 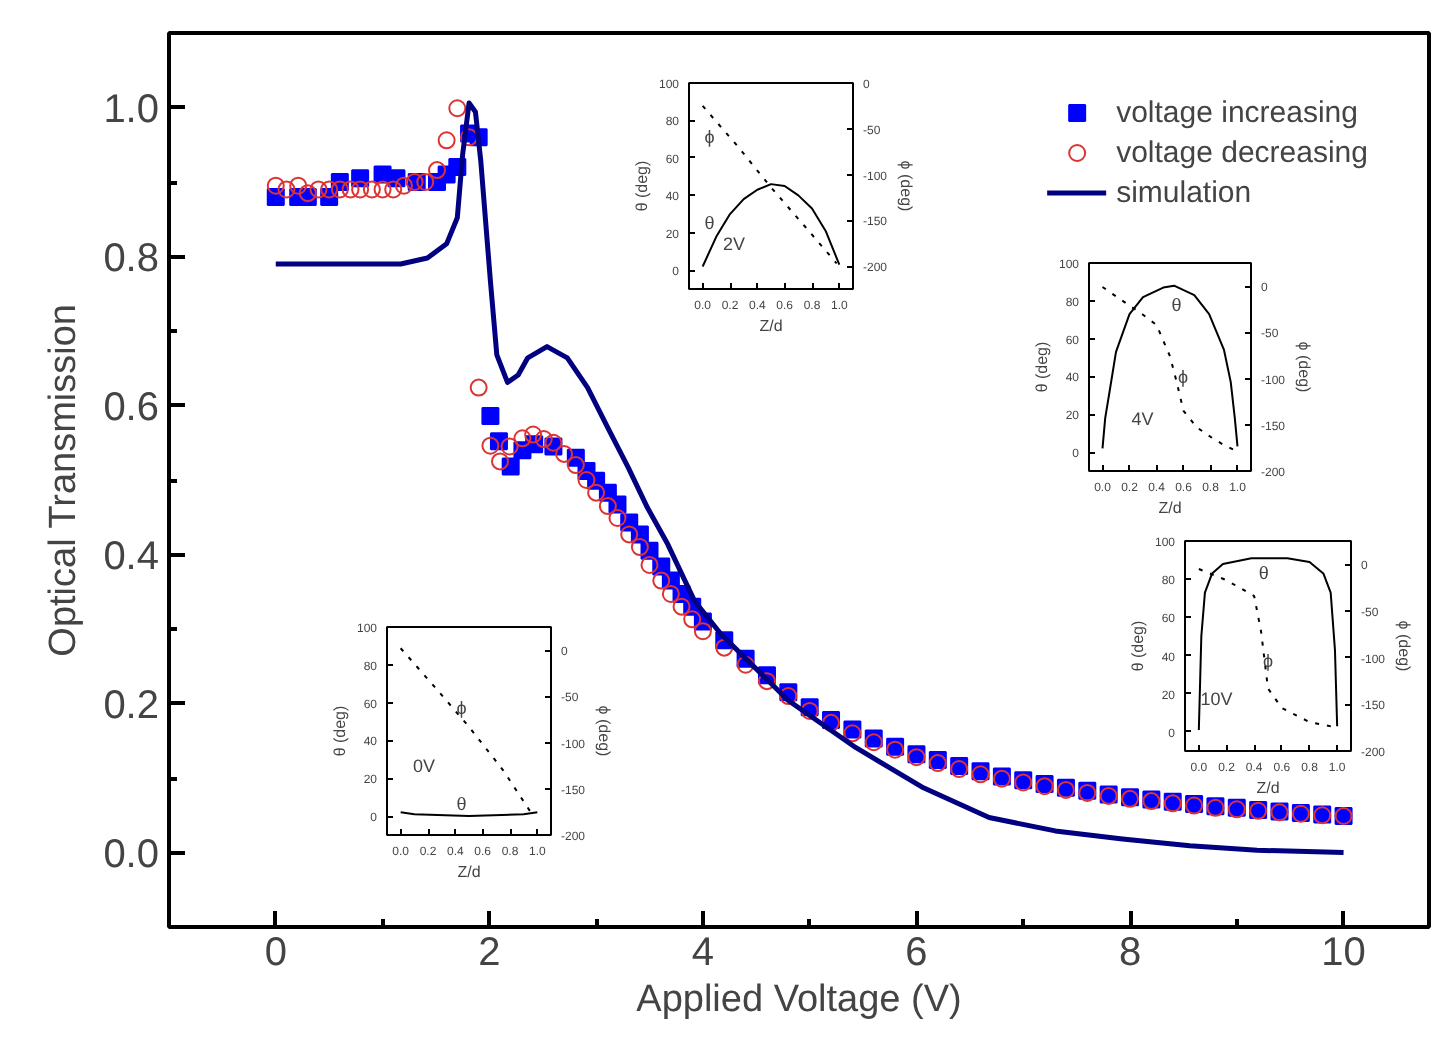 What do you see at coordinates (1216, 698) in the screenshot?
I see `annotation: 10V` at bounding box center [1216, 698].